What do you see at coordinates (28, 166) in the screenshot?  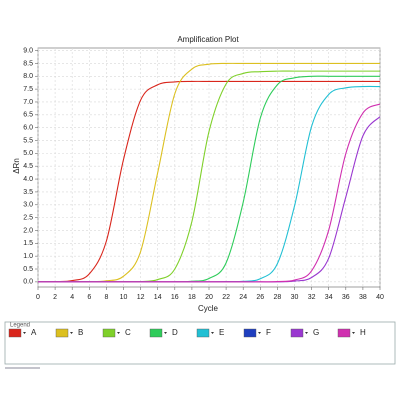 I see `y-tick-label: 4.5` at bounding box center [28, 166].